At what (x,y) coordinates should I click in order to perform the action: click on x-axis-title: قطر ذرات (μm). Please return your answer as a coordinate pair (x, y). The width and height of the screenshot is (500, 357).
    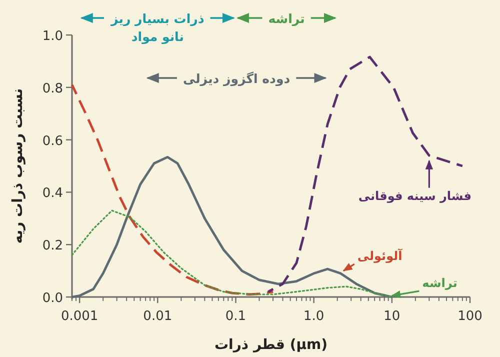
    Looking at the image, I should click on (271, 345).